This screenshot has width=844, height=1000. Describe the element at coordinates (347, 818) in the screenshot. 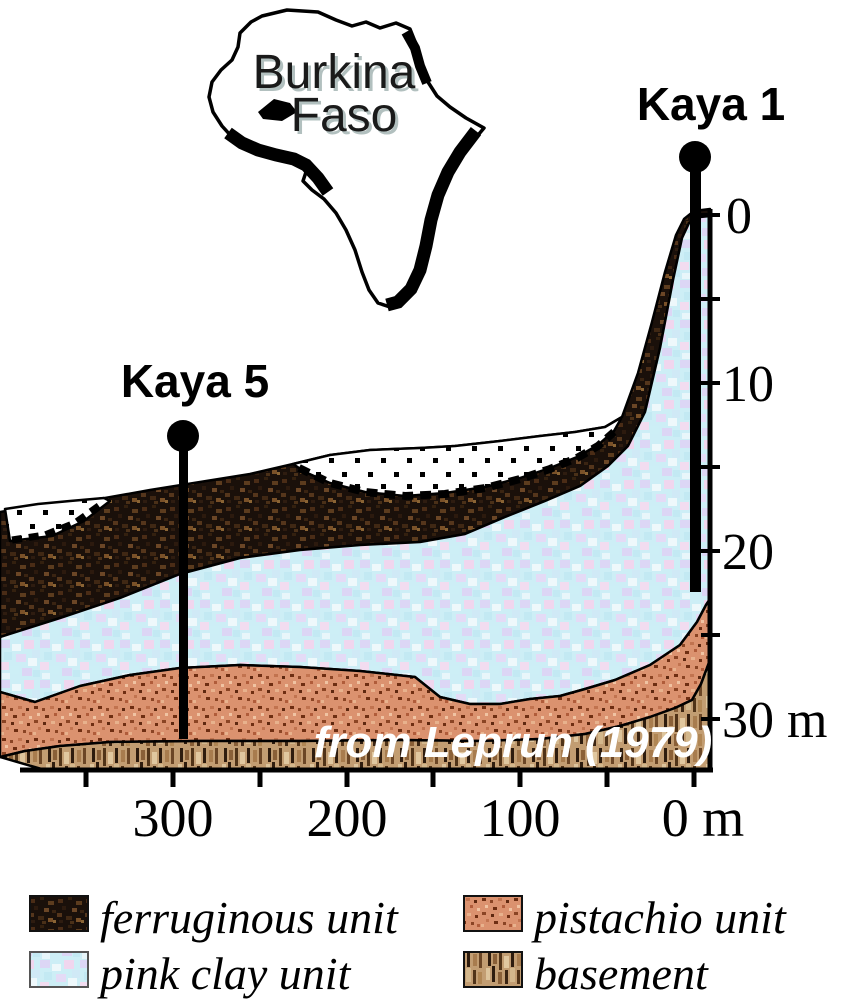

I see `distance-tick-label-200: 200` at that location.